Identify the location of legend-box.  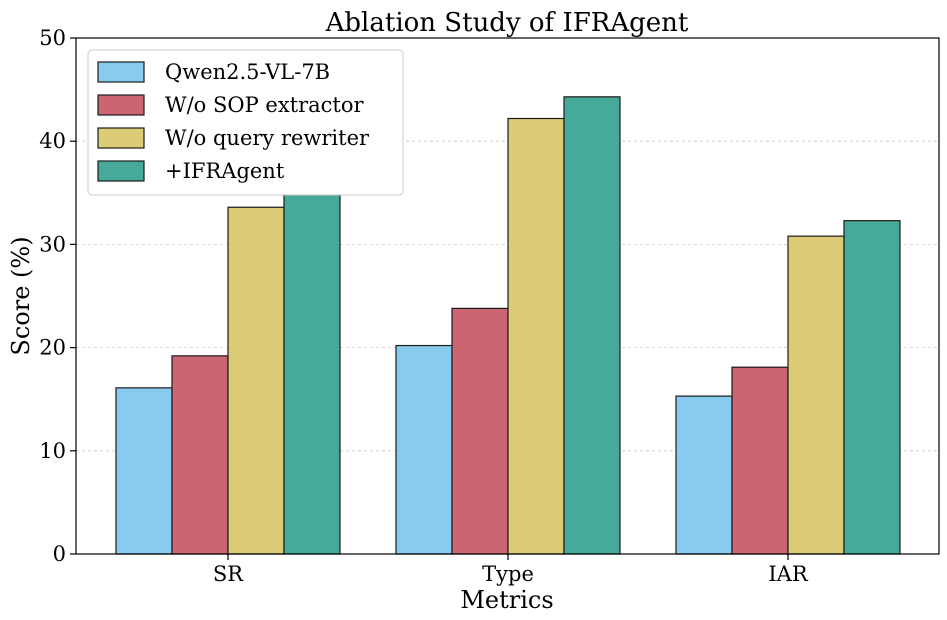
(245, 122).